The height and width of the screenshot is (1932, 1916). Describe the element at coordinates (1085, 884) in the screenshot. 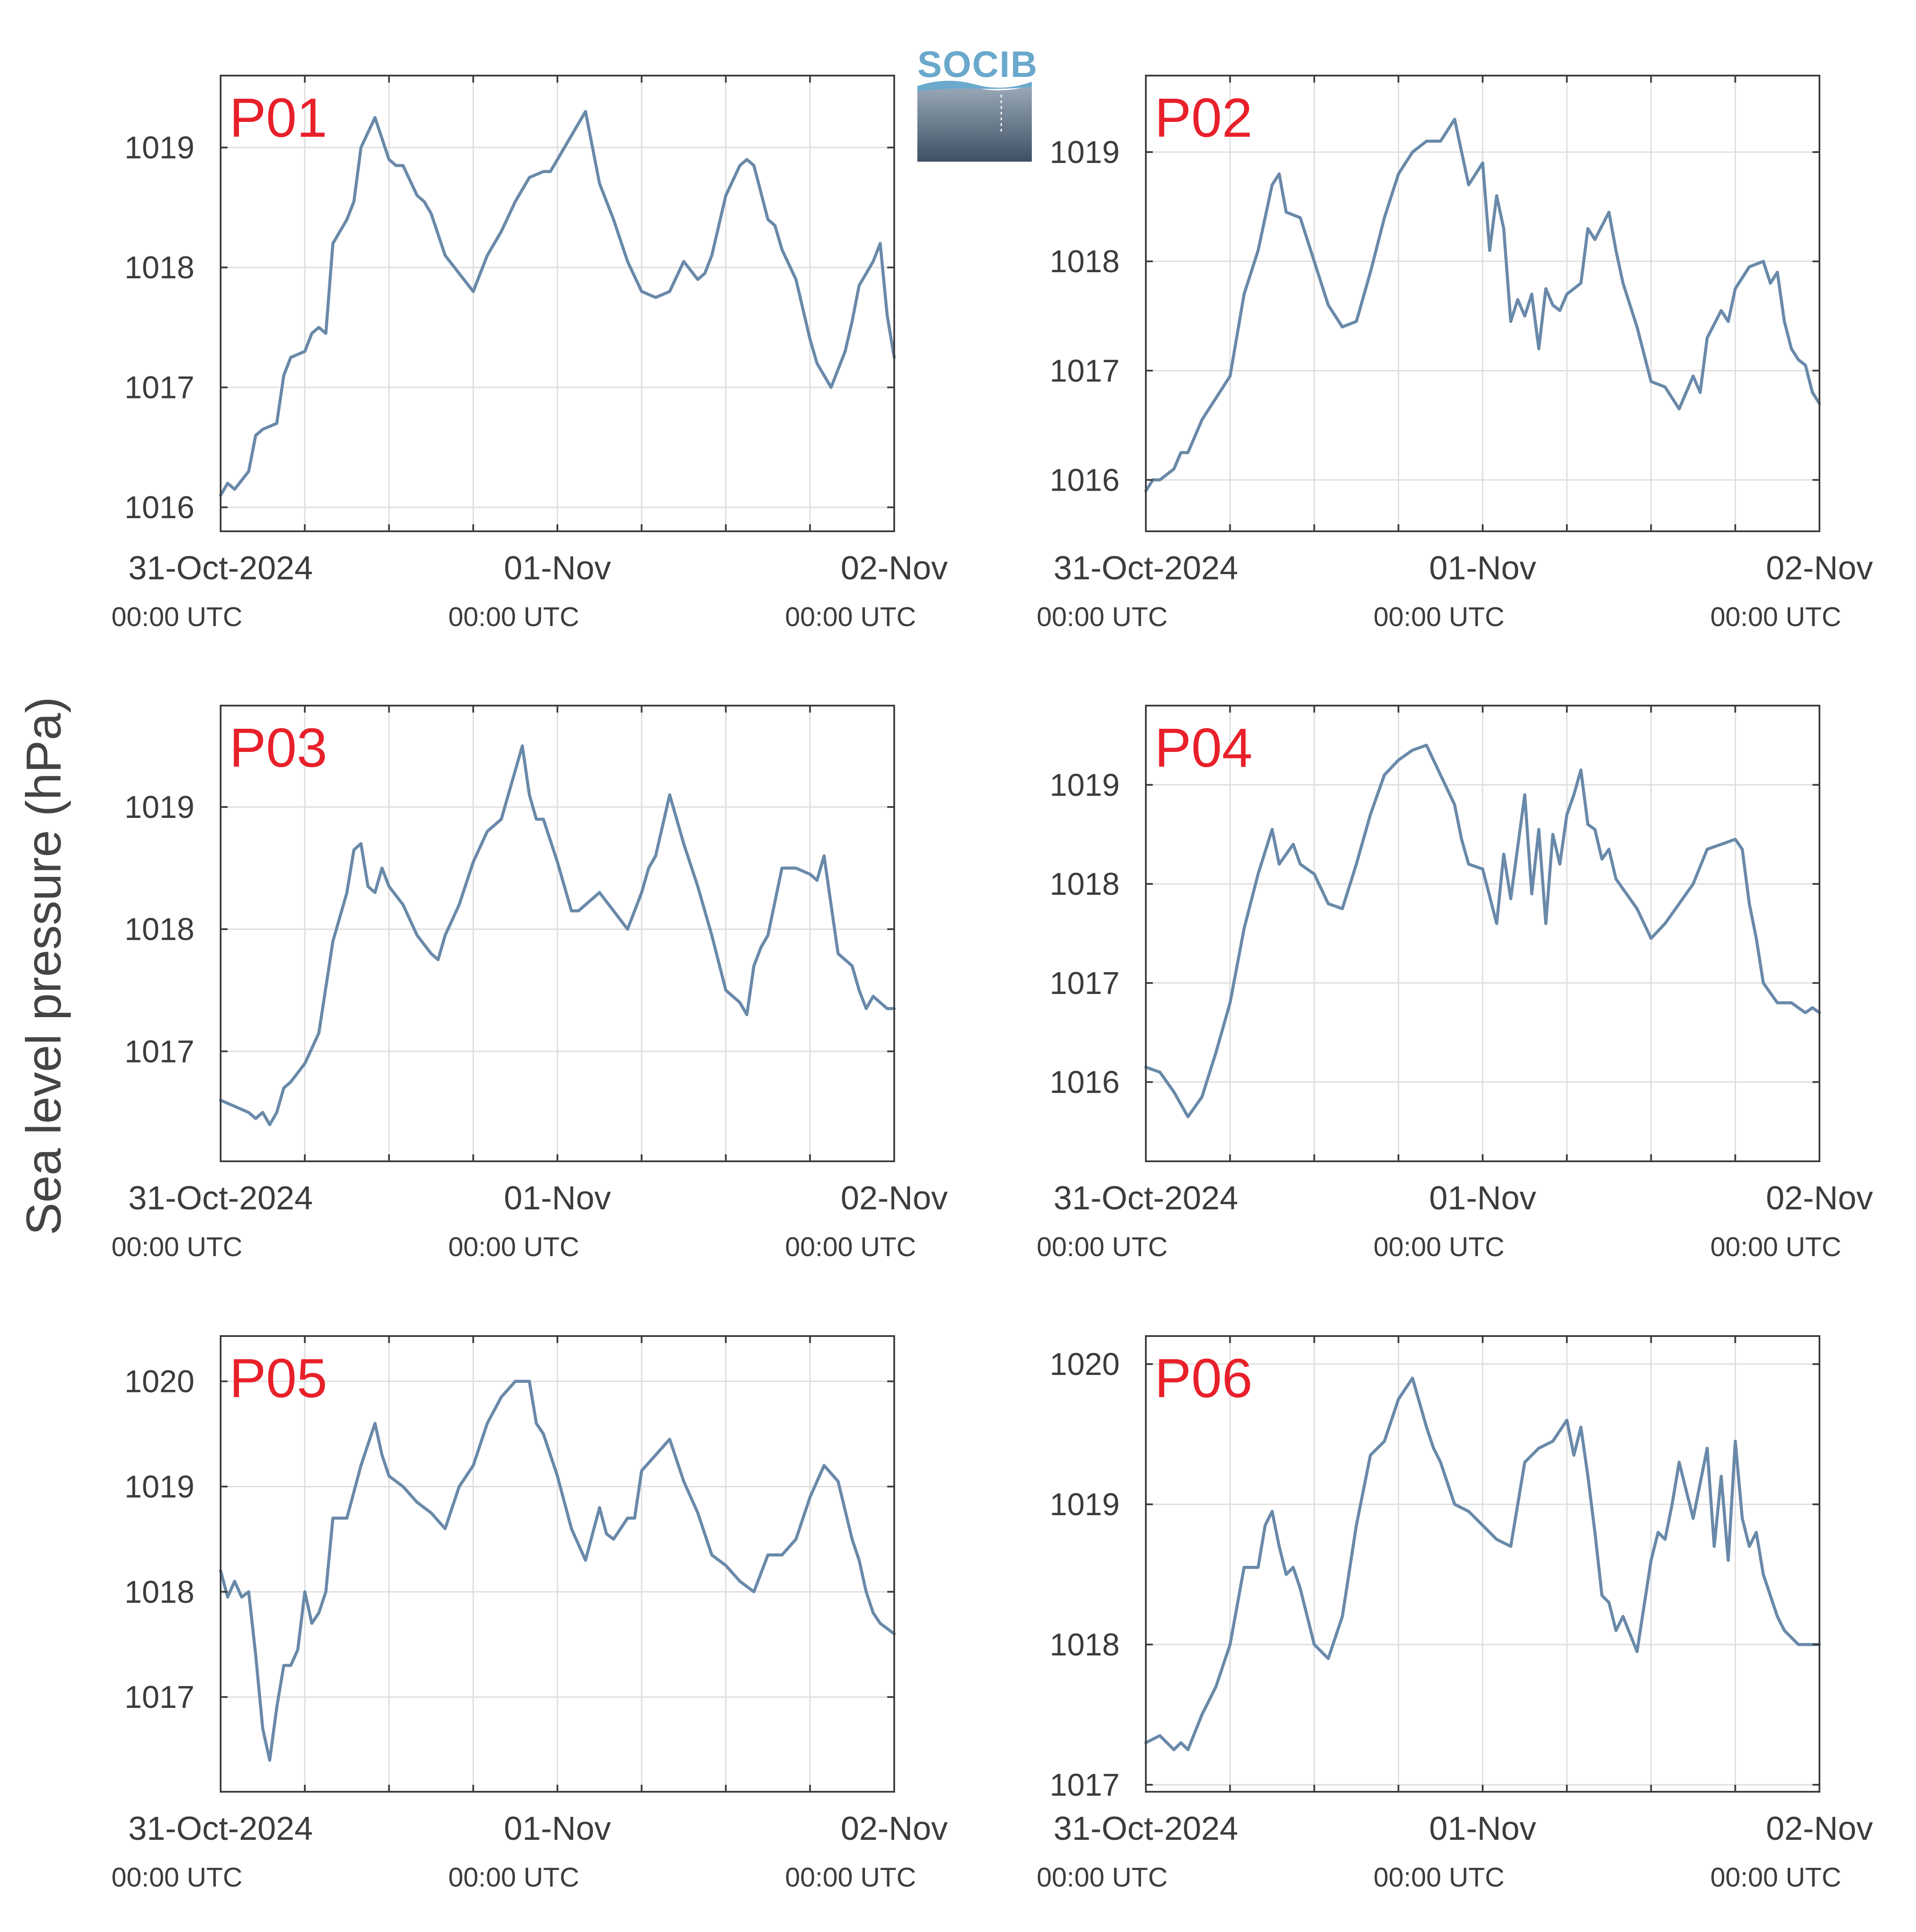

I see `p04-ytick-label: 1018` at that location.